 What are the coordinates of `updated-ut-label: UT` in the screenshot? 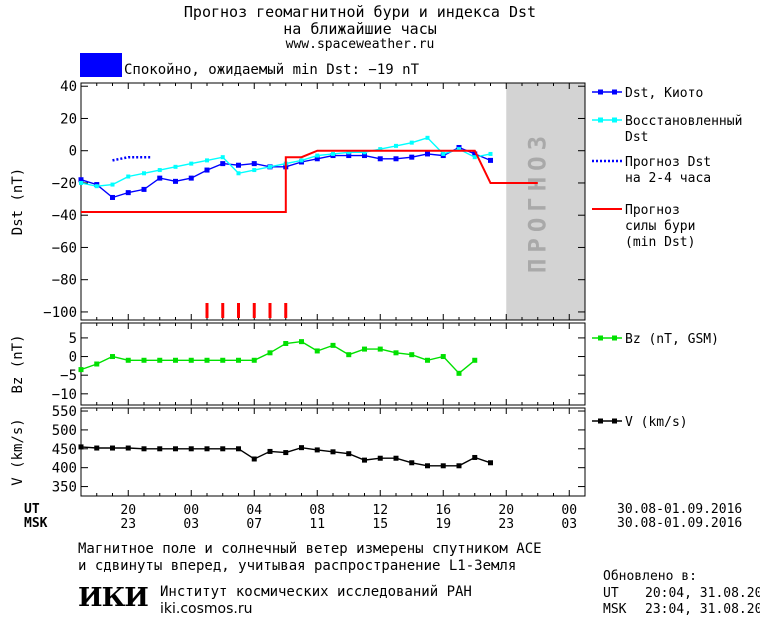 It's located at (611, 593).